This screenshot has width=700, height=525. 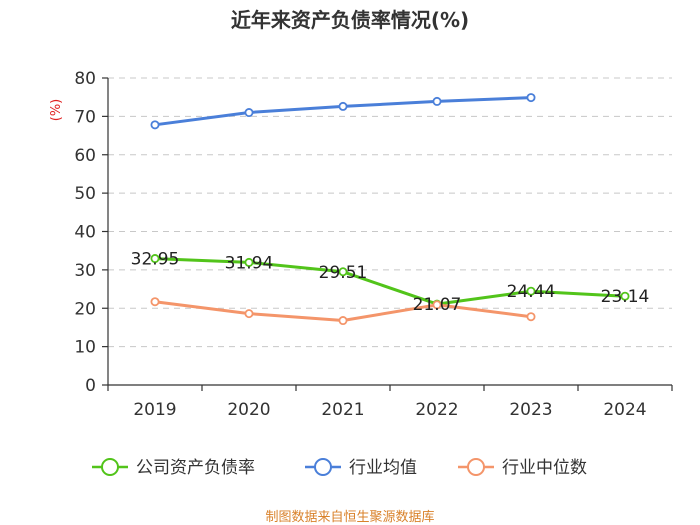 What do you see at coordinates (85, 233) in the screenshot?
I see `y-tick-label: 40` at bounding box center [85, 233].